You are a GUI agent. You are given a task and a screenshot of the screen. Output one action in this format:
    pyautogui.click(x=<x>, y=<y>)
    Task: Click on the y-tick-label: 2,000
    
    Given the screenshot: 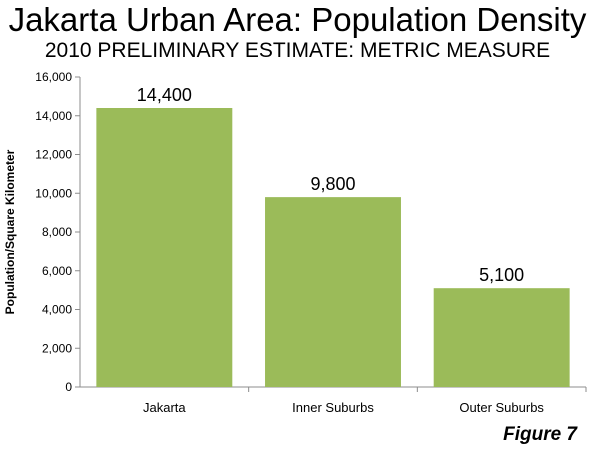 What is the action you would take?
    pyautogui.click(x=57, y=348)
    